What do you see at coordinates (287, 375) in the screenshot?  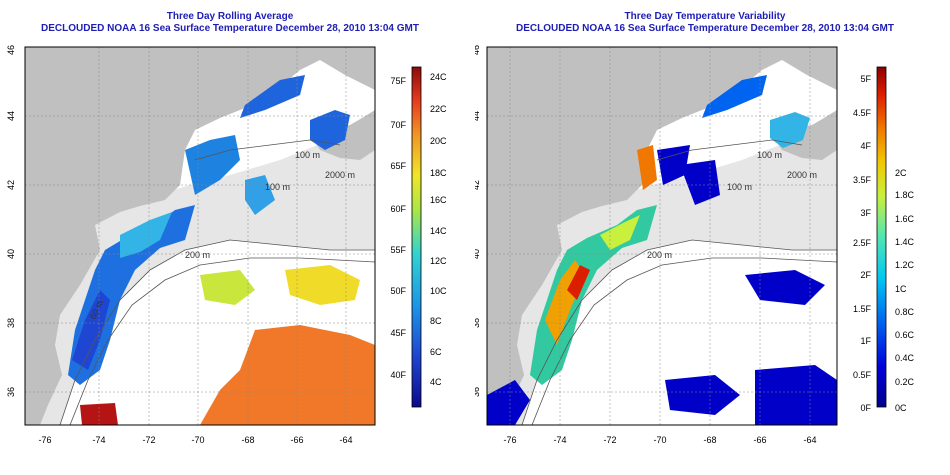 I see `sst-gulfstream` at bounding box center [287, 375].